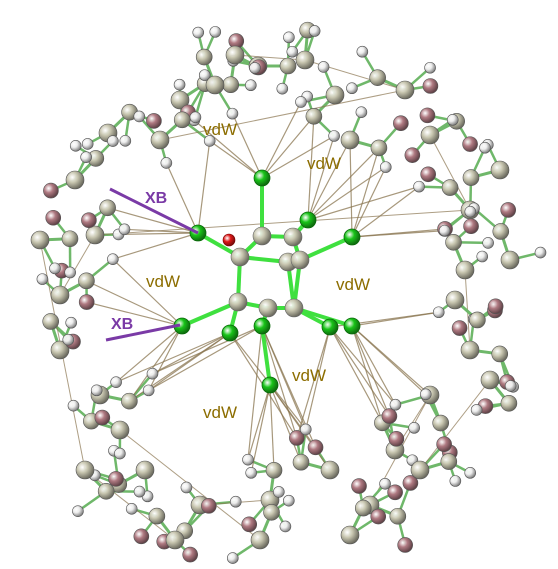  What do you see at coordinates (229, 240) in the screenshot?
I see `oxygen-atom` at bounding box center [229, 240].